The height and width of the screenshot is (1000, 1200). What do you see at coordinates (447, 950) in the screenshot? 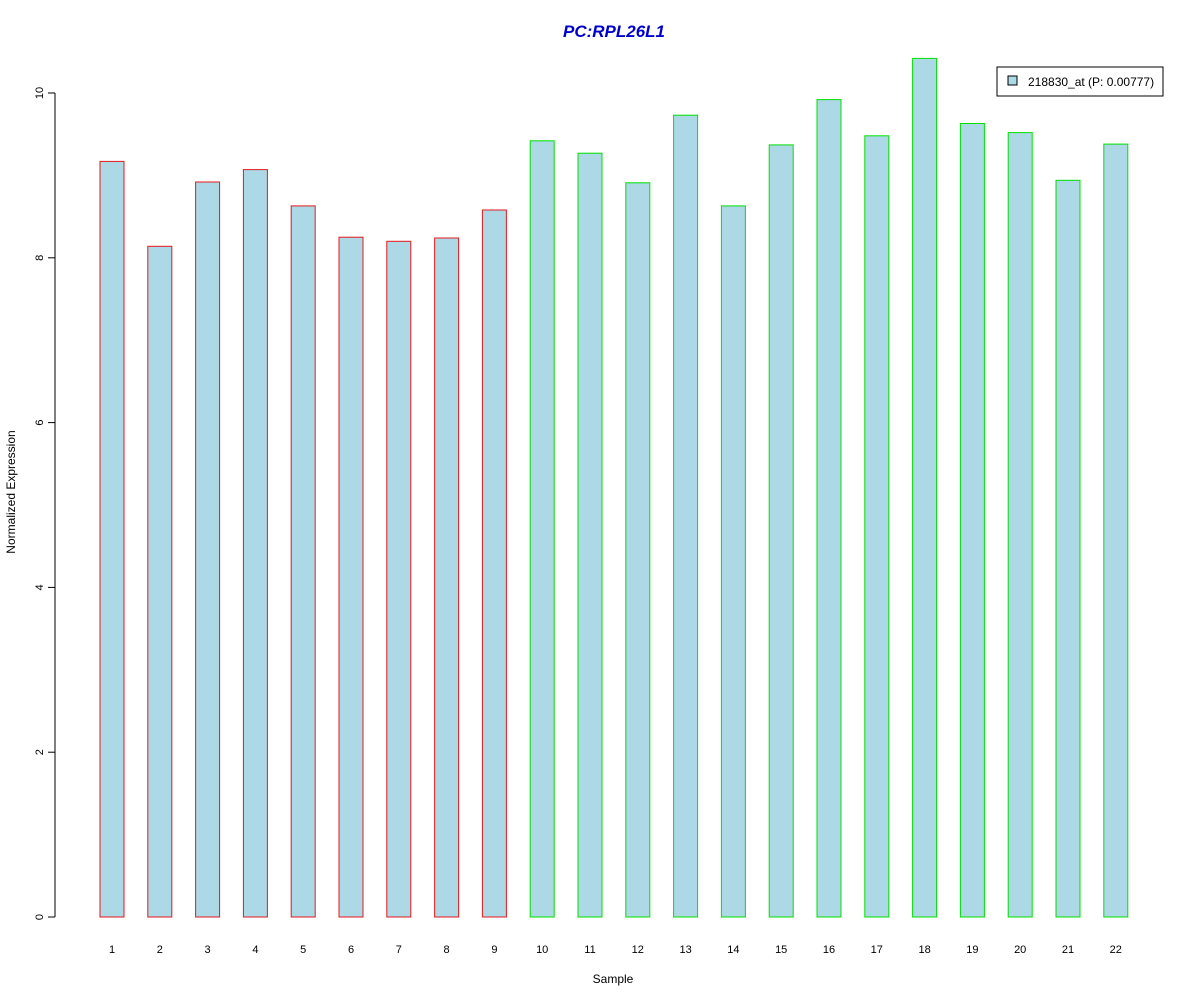
I see `x-tick-label: 8` at bounding box center [447, 950].